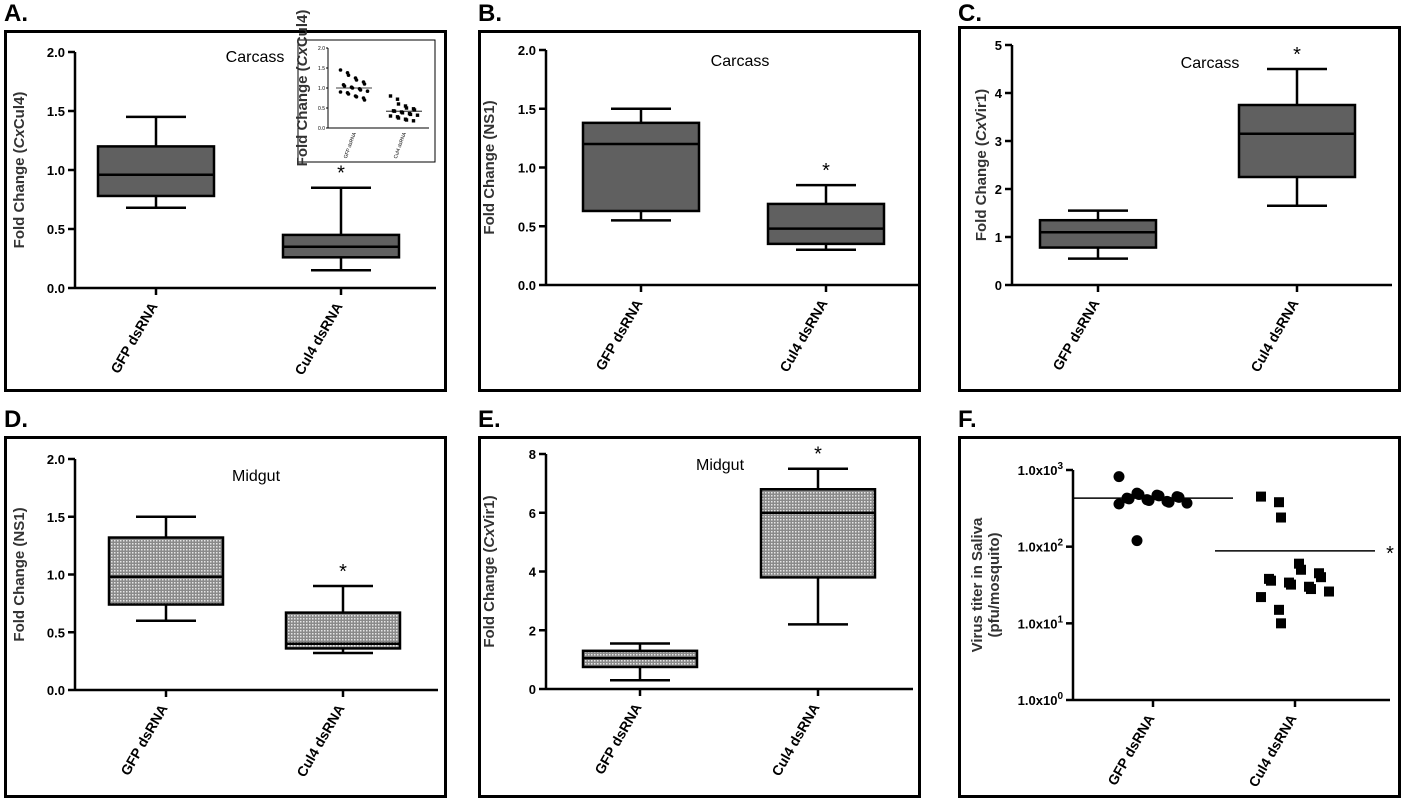  I want to click on panel-frame-a, so click(225, 211).